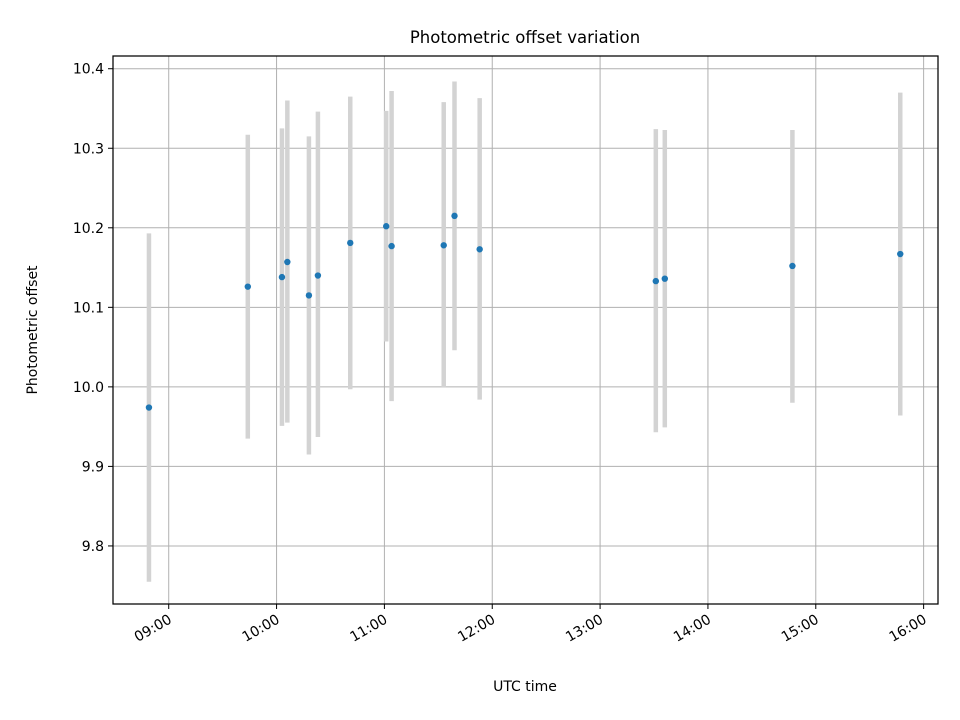 This screenshot has height=720, width=960. What do you see at coordinates (88, 308) in the screenshot?
I see `y-tick-label: 10.1` at bounding box center [88, 308].